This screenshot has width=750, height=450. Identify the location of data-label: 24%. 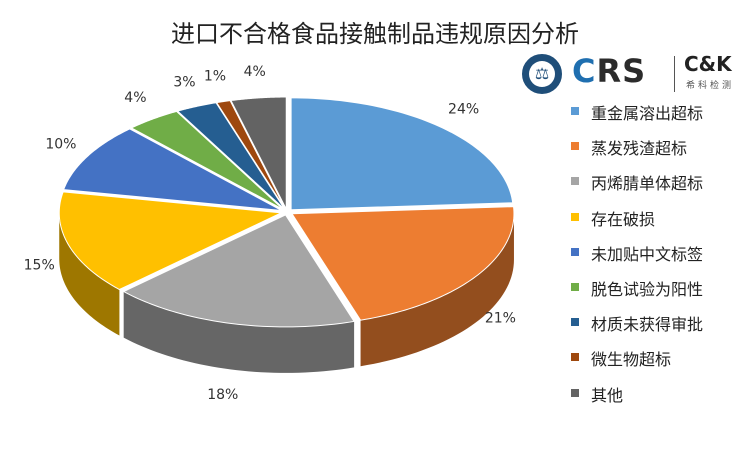
(463, 110).